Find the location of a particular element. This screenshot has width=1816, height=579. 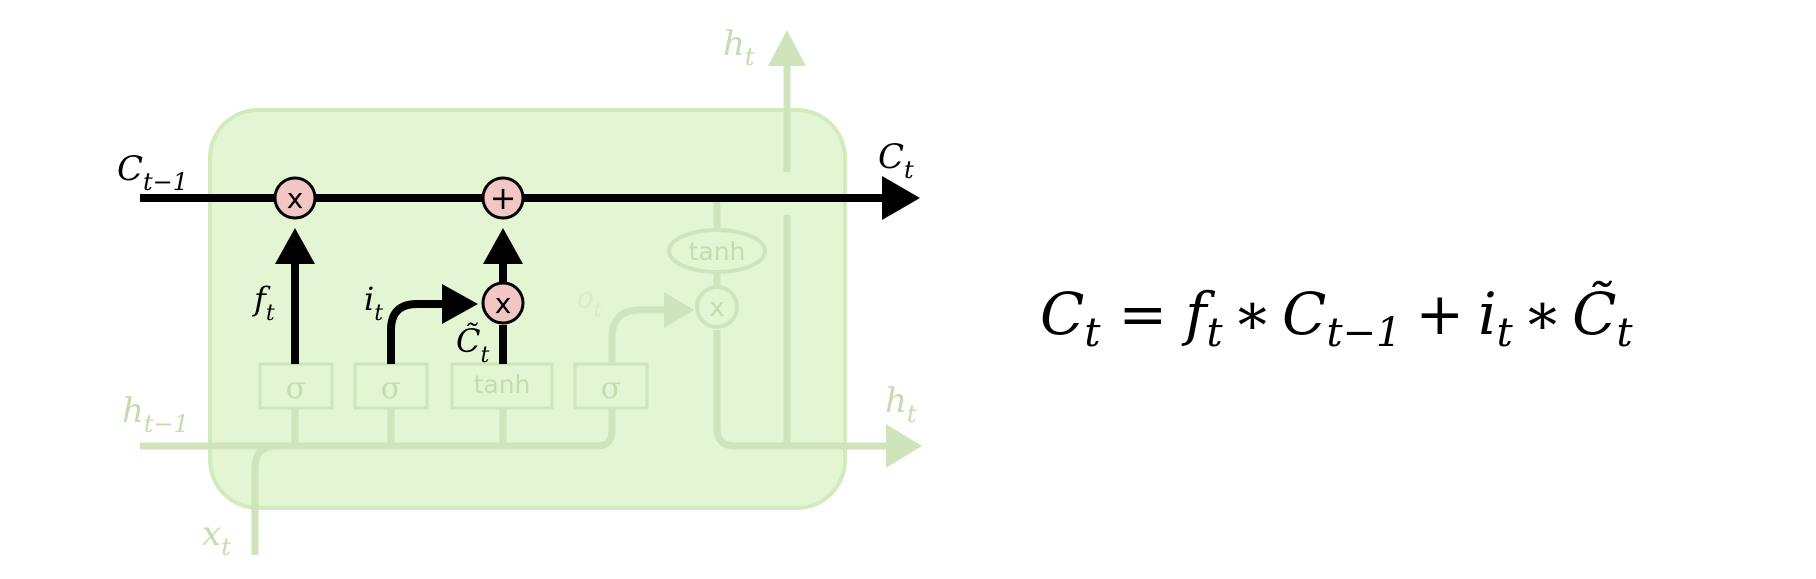

c-prev-label: Ct−1 is located at coordinates (152, 172).